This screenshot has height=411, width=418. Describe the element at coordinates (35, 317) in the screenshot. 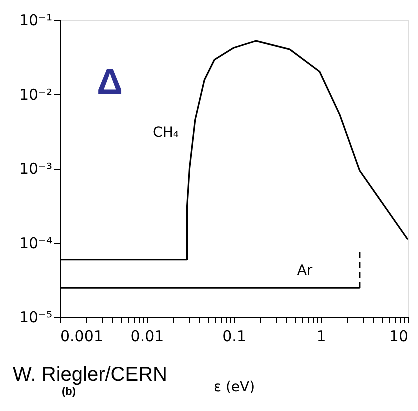

I see `y-tick-label: 10⁻⁵` at that location.